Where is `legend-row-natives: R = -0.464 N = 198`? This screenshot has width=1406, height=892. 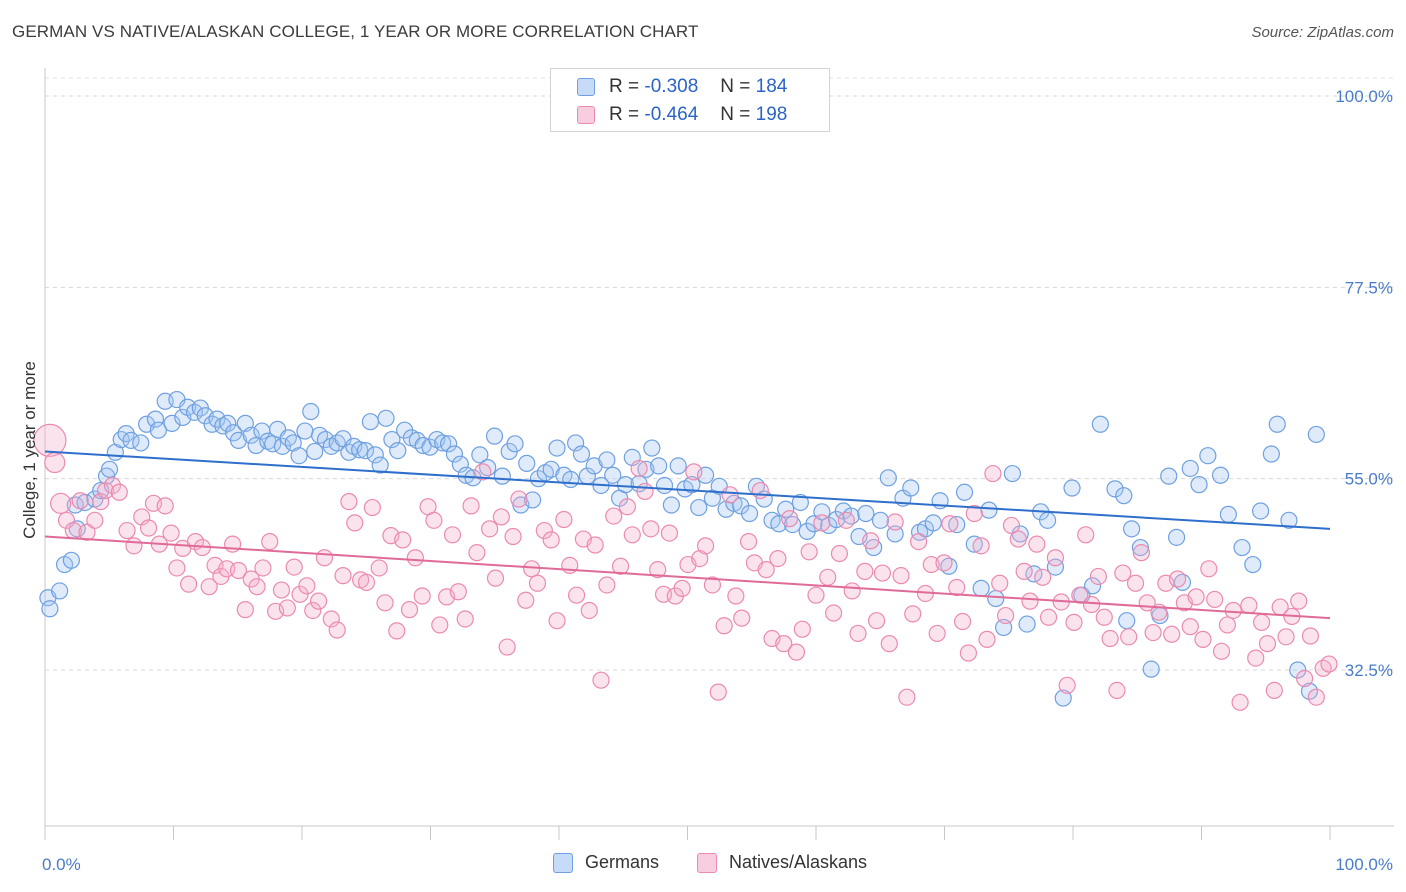
legend-row-natives: R = -0.464 N = 198 is located at coordinates (669, 115).